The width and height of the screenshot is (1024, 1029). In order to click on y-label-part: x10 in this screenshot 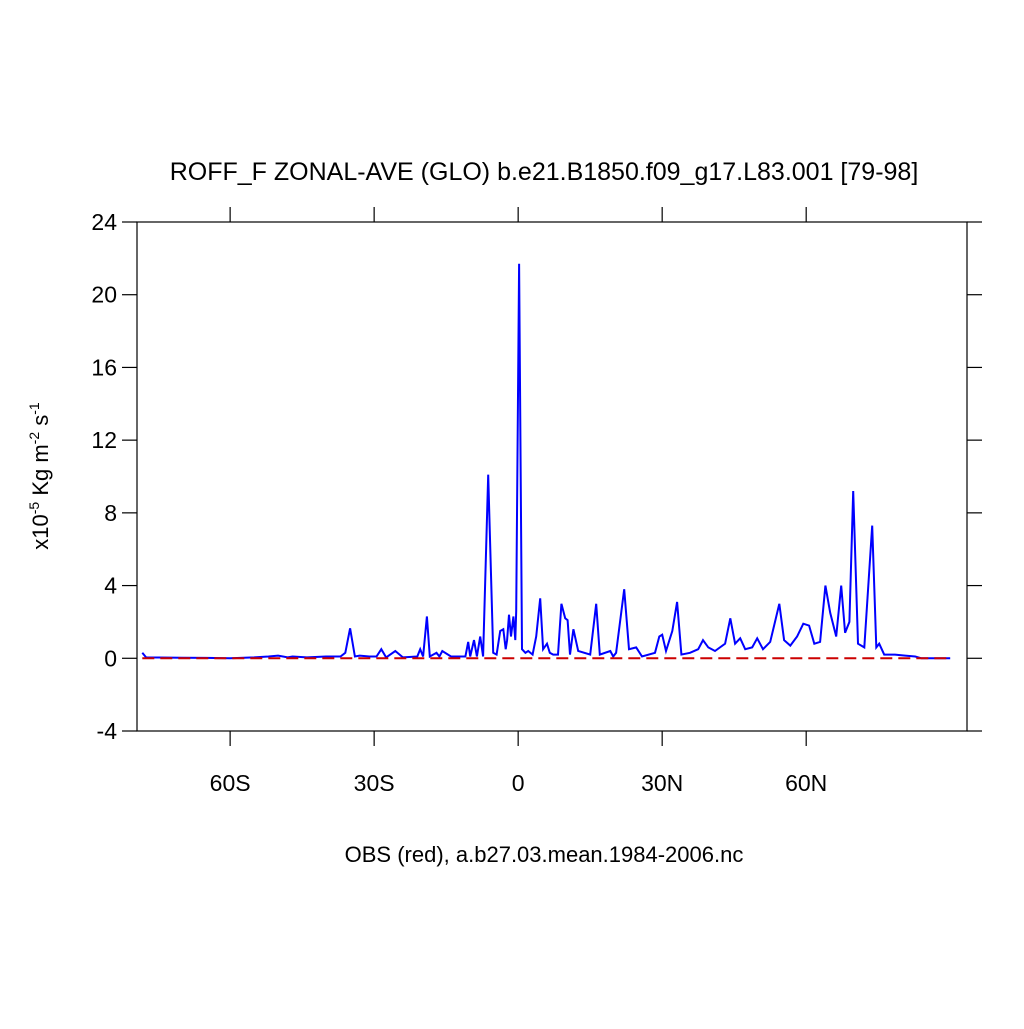, I will do `click(40, 531)`.